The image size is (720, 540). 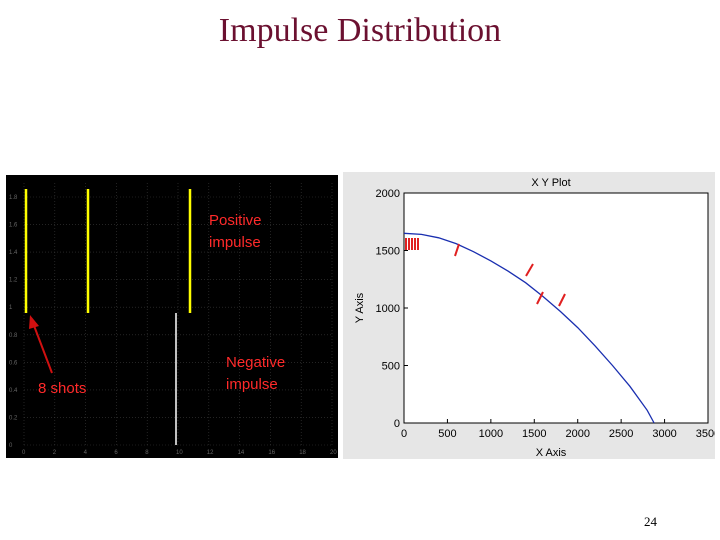 I want to click on scope-x-tick: 6, so click(x=116, y=453).